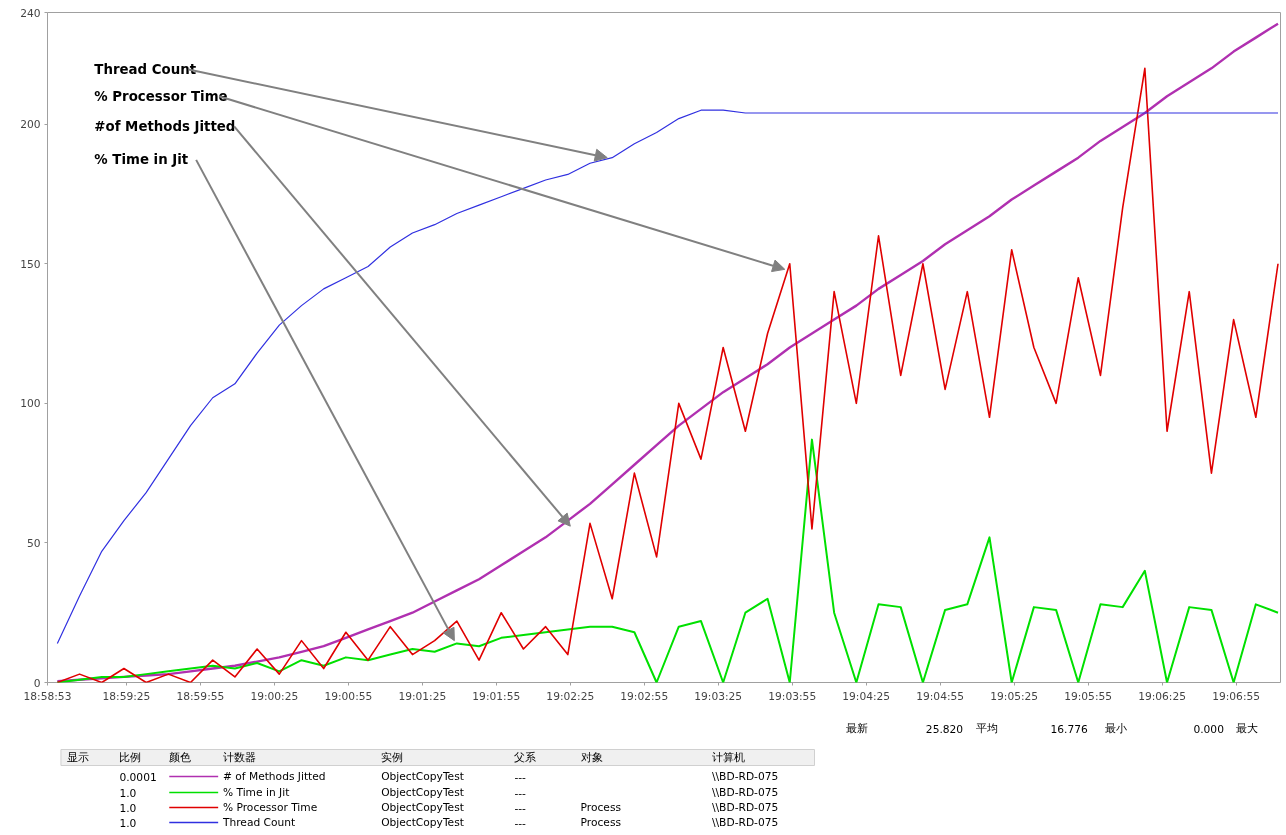 This screenshot has height=835, width=1286. I want to click on x-tick-label: 19:03:25, so click(718, 696).